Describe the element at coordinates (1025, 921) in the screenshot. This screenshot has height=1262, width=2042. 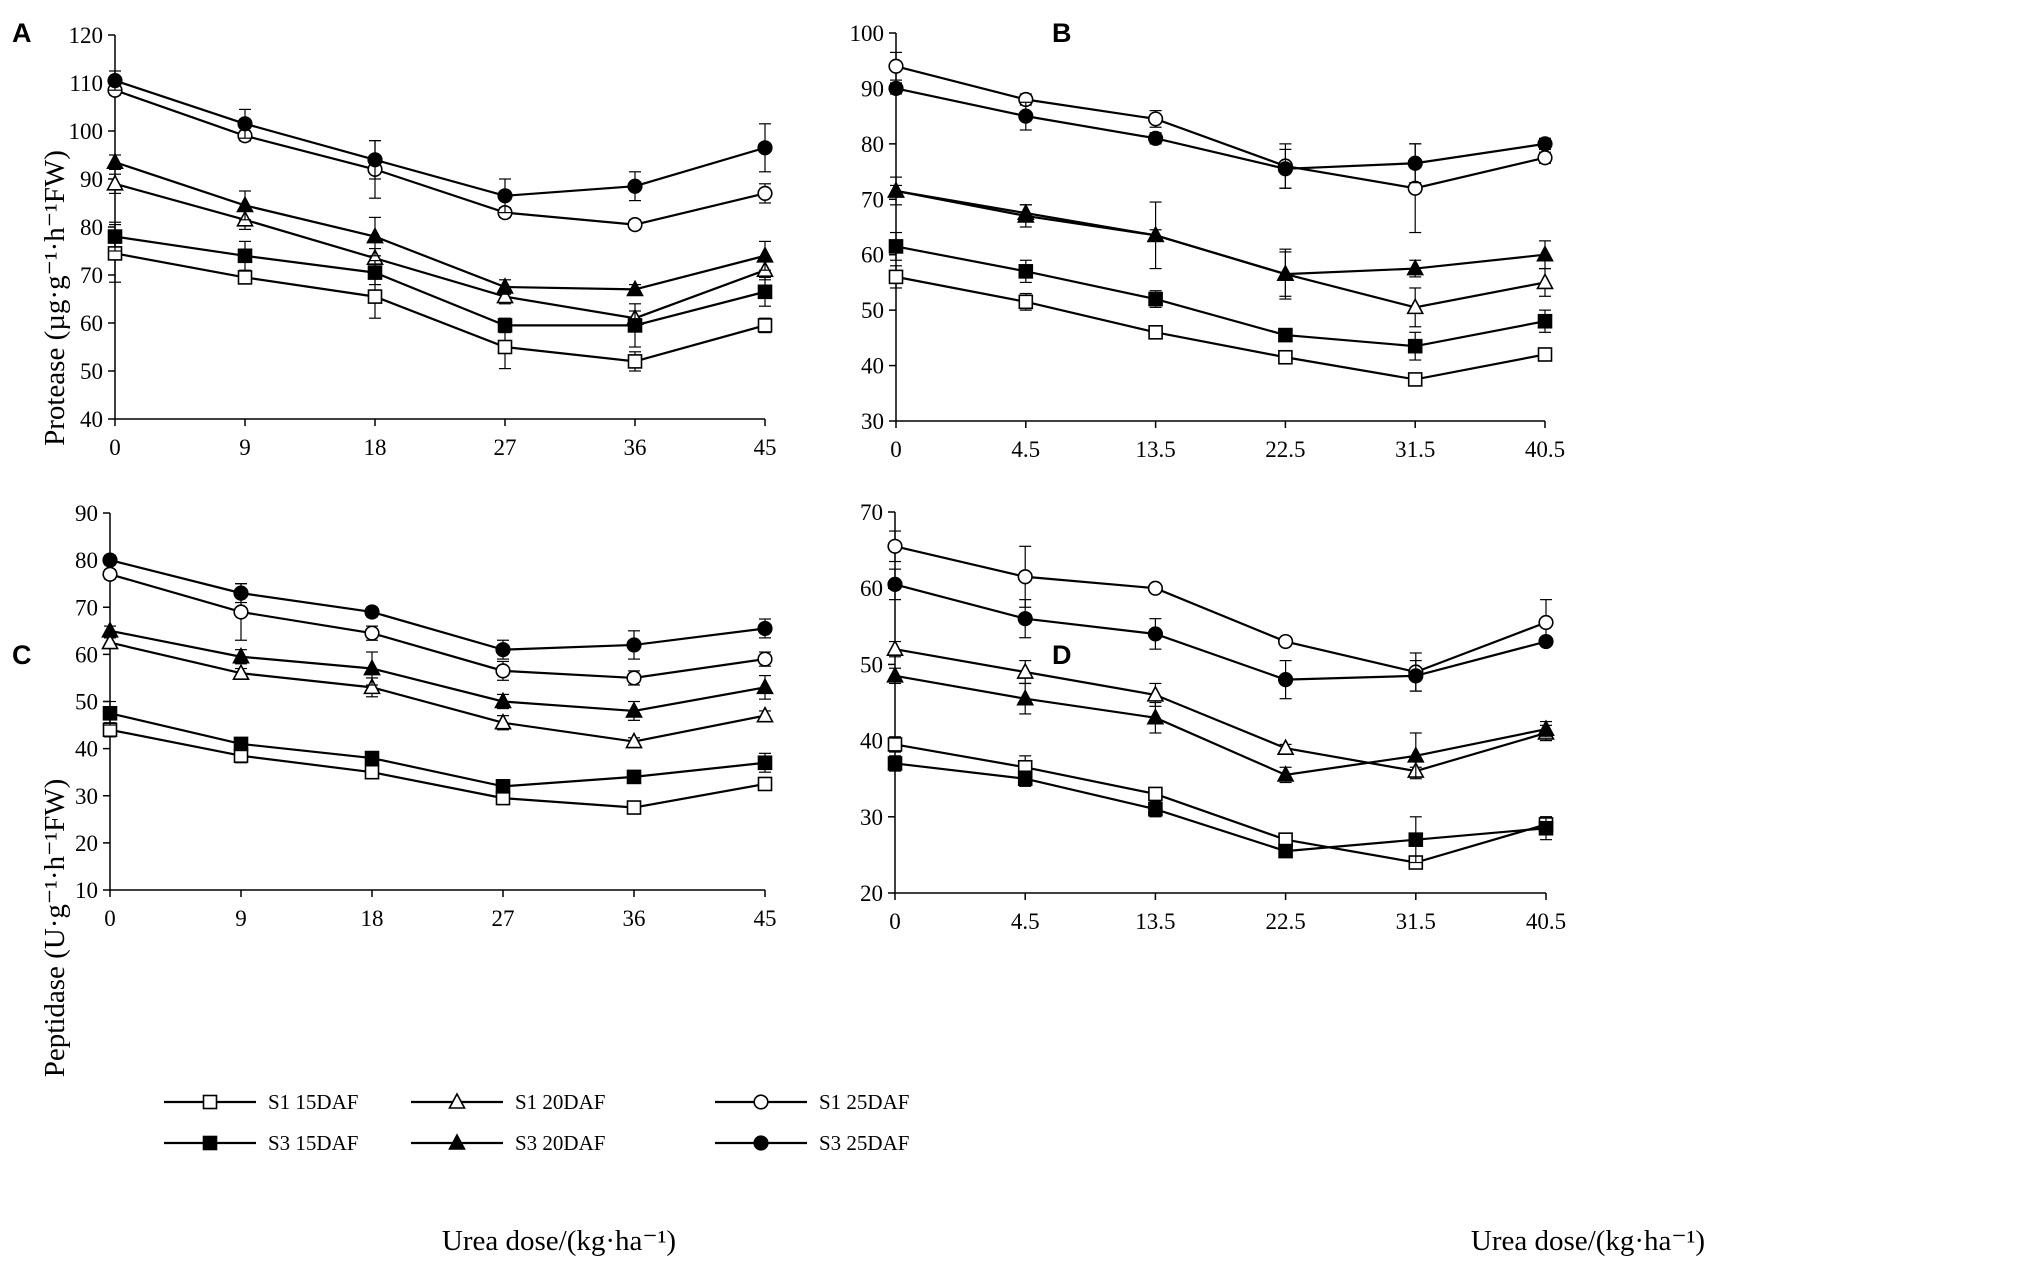
I see `x-tick-label: 4.5` at that location.